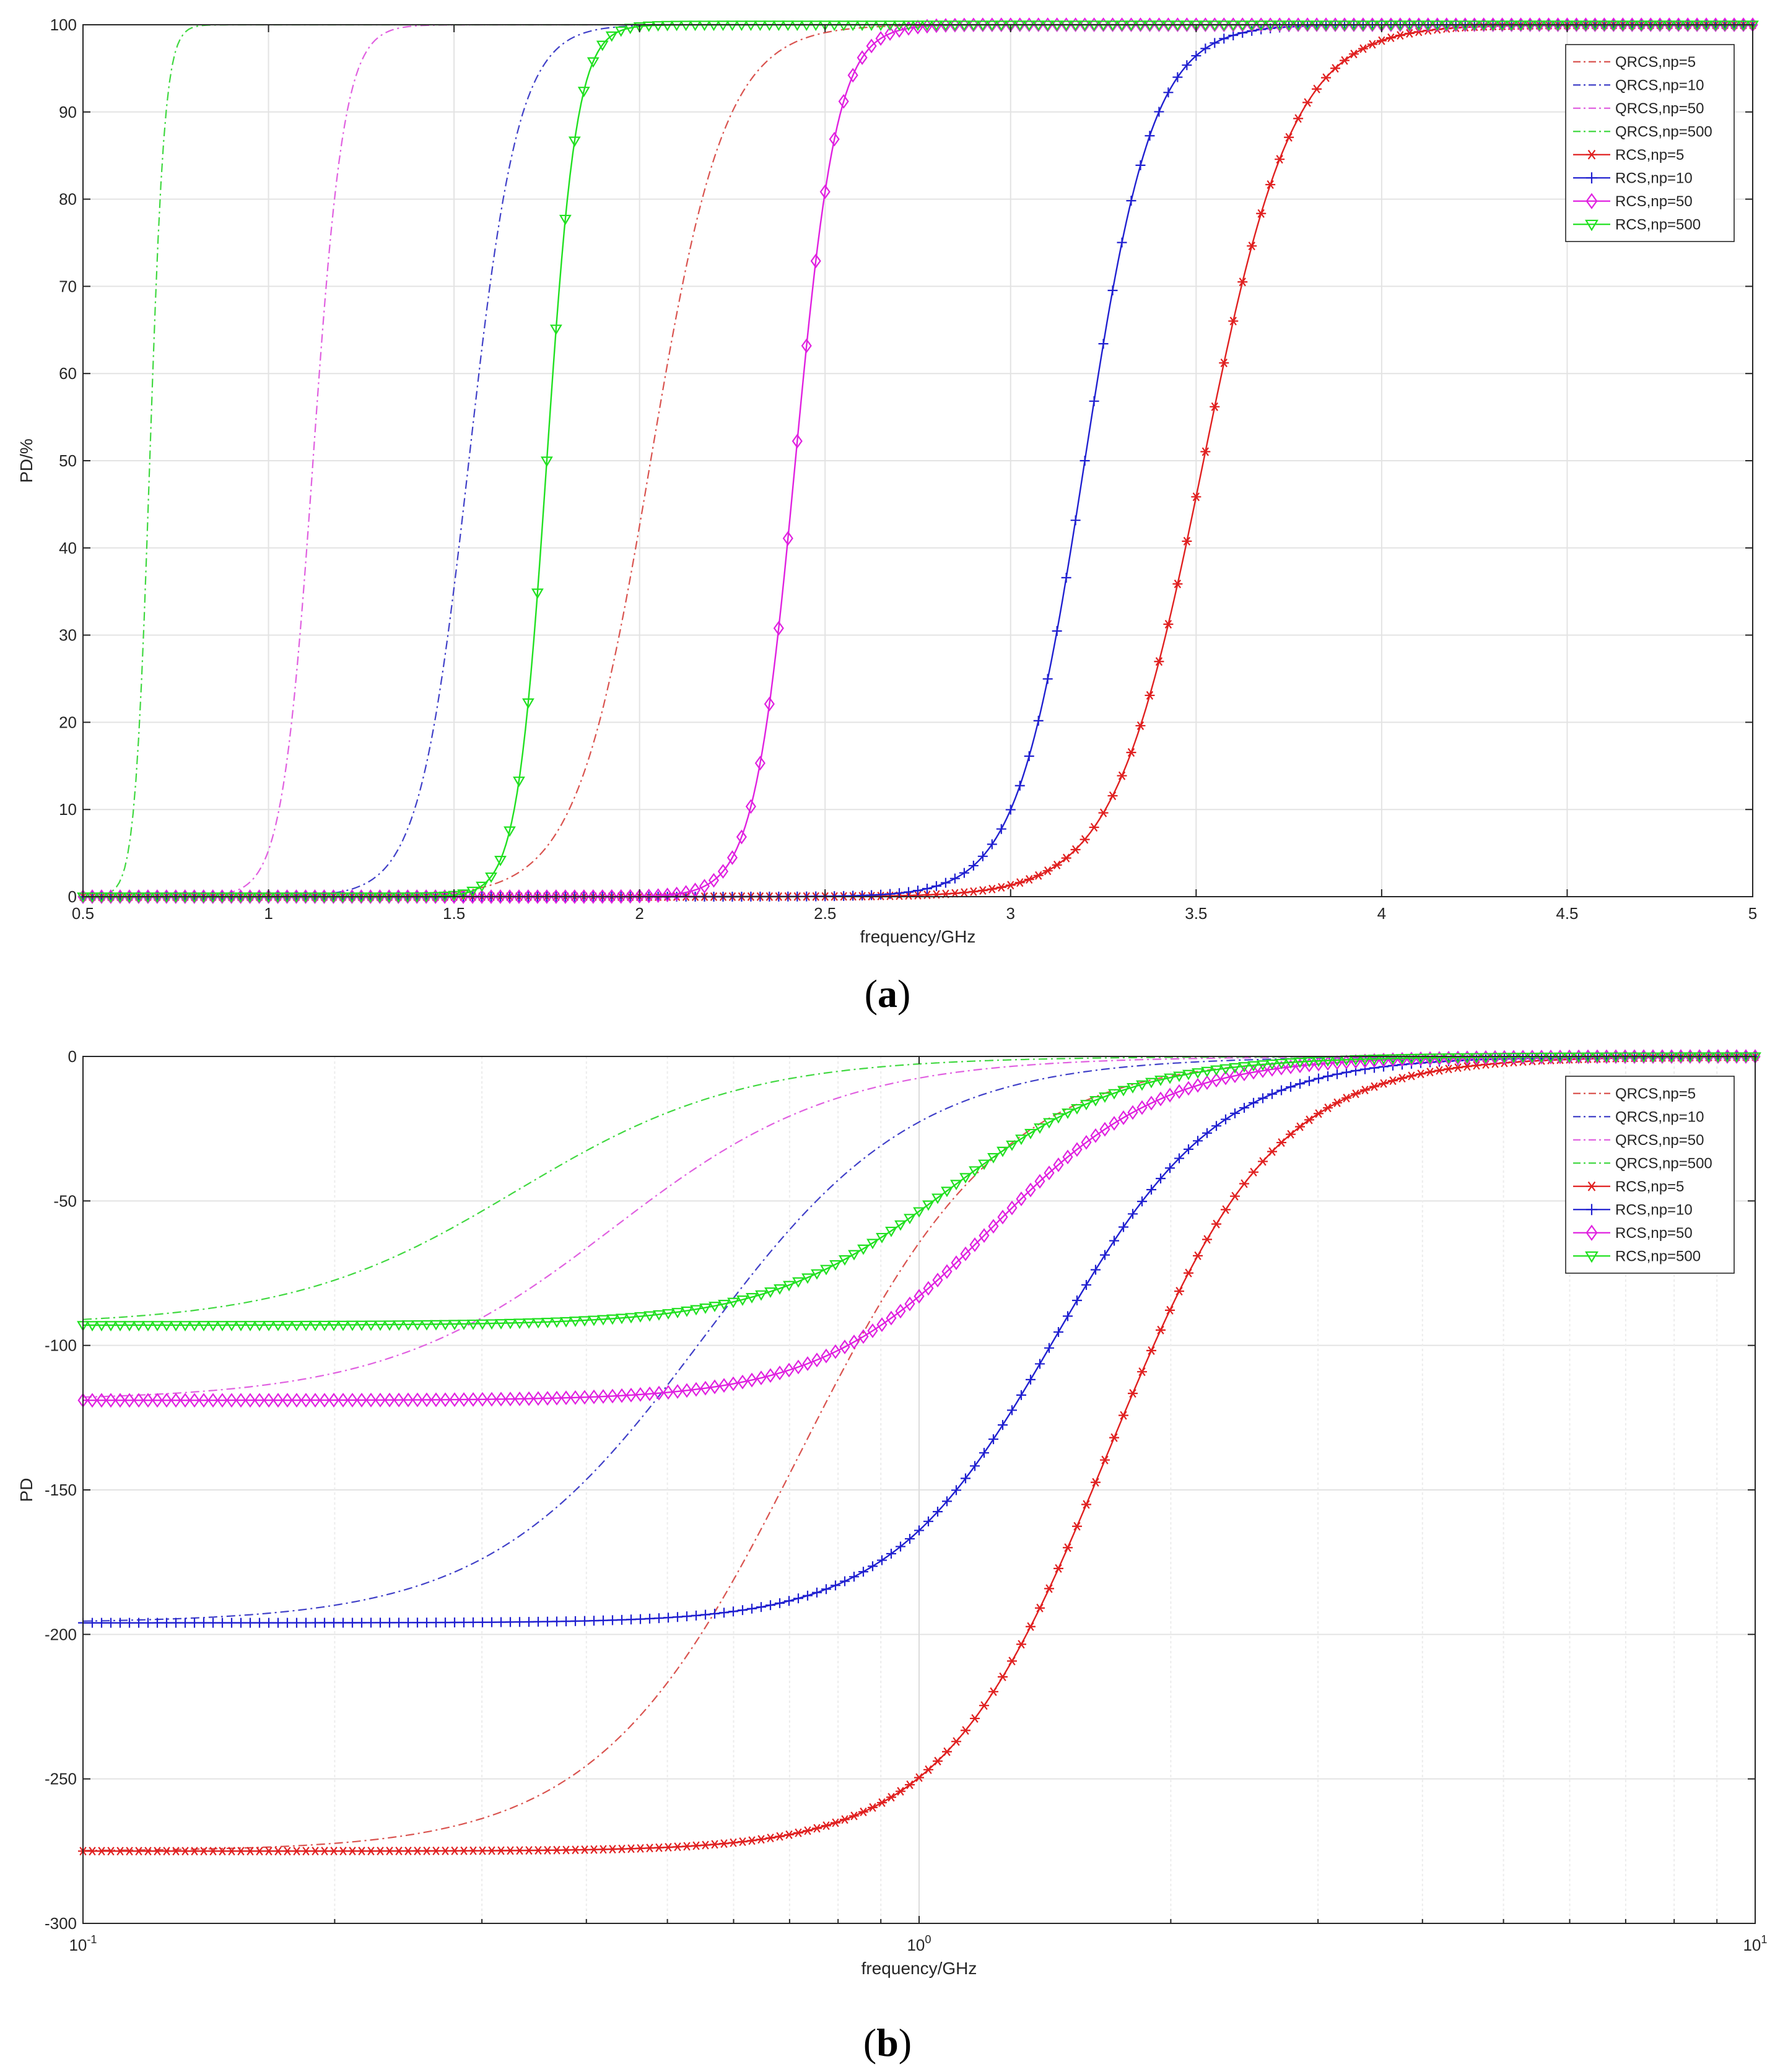  I want to click on x-tick-label: 5, so click(1752, 913).